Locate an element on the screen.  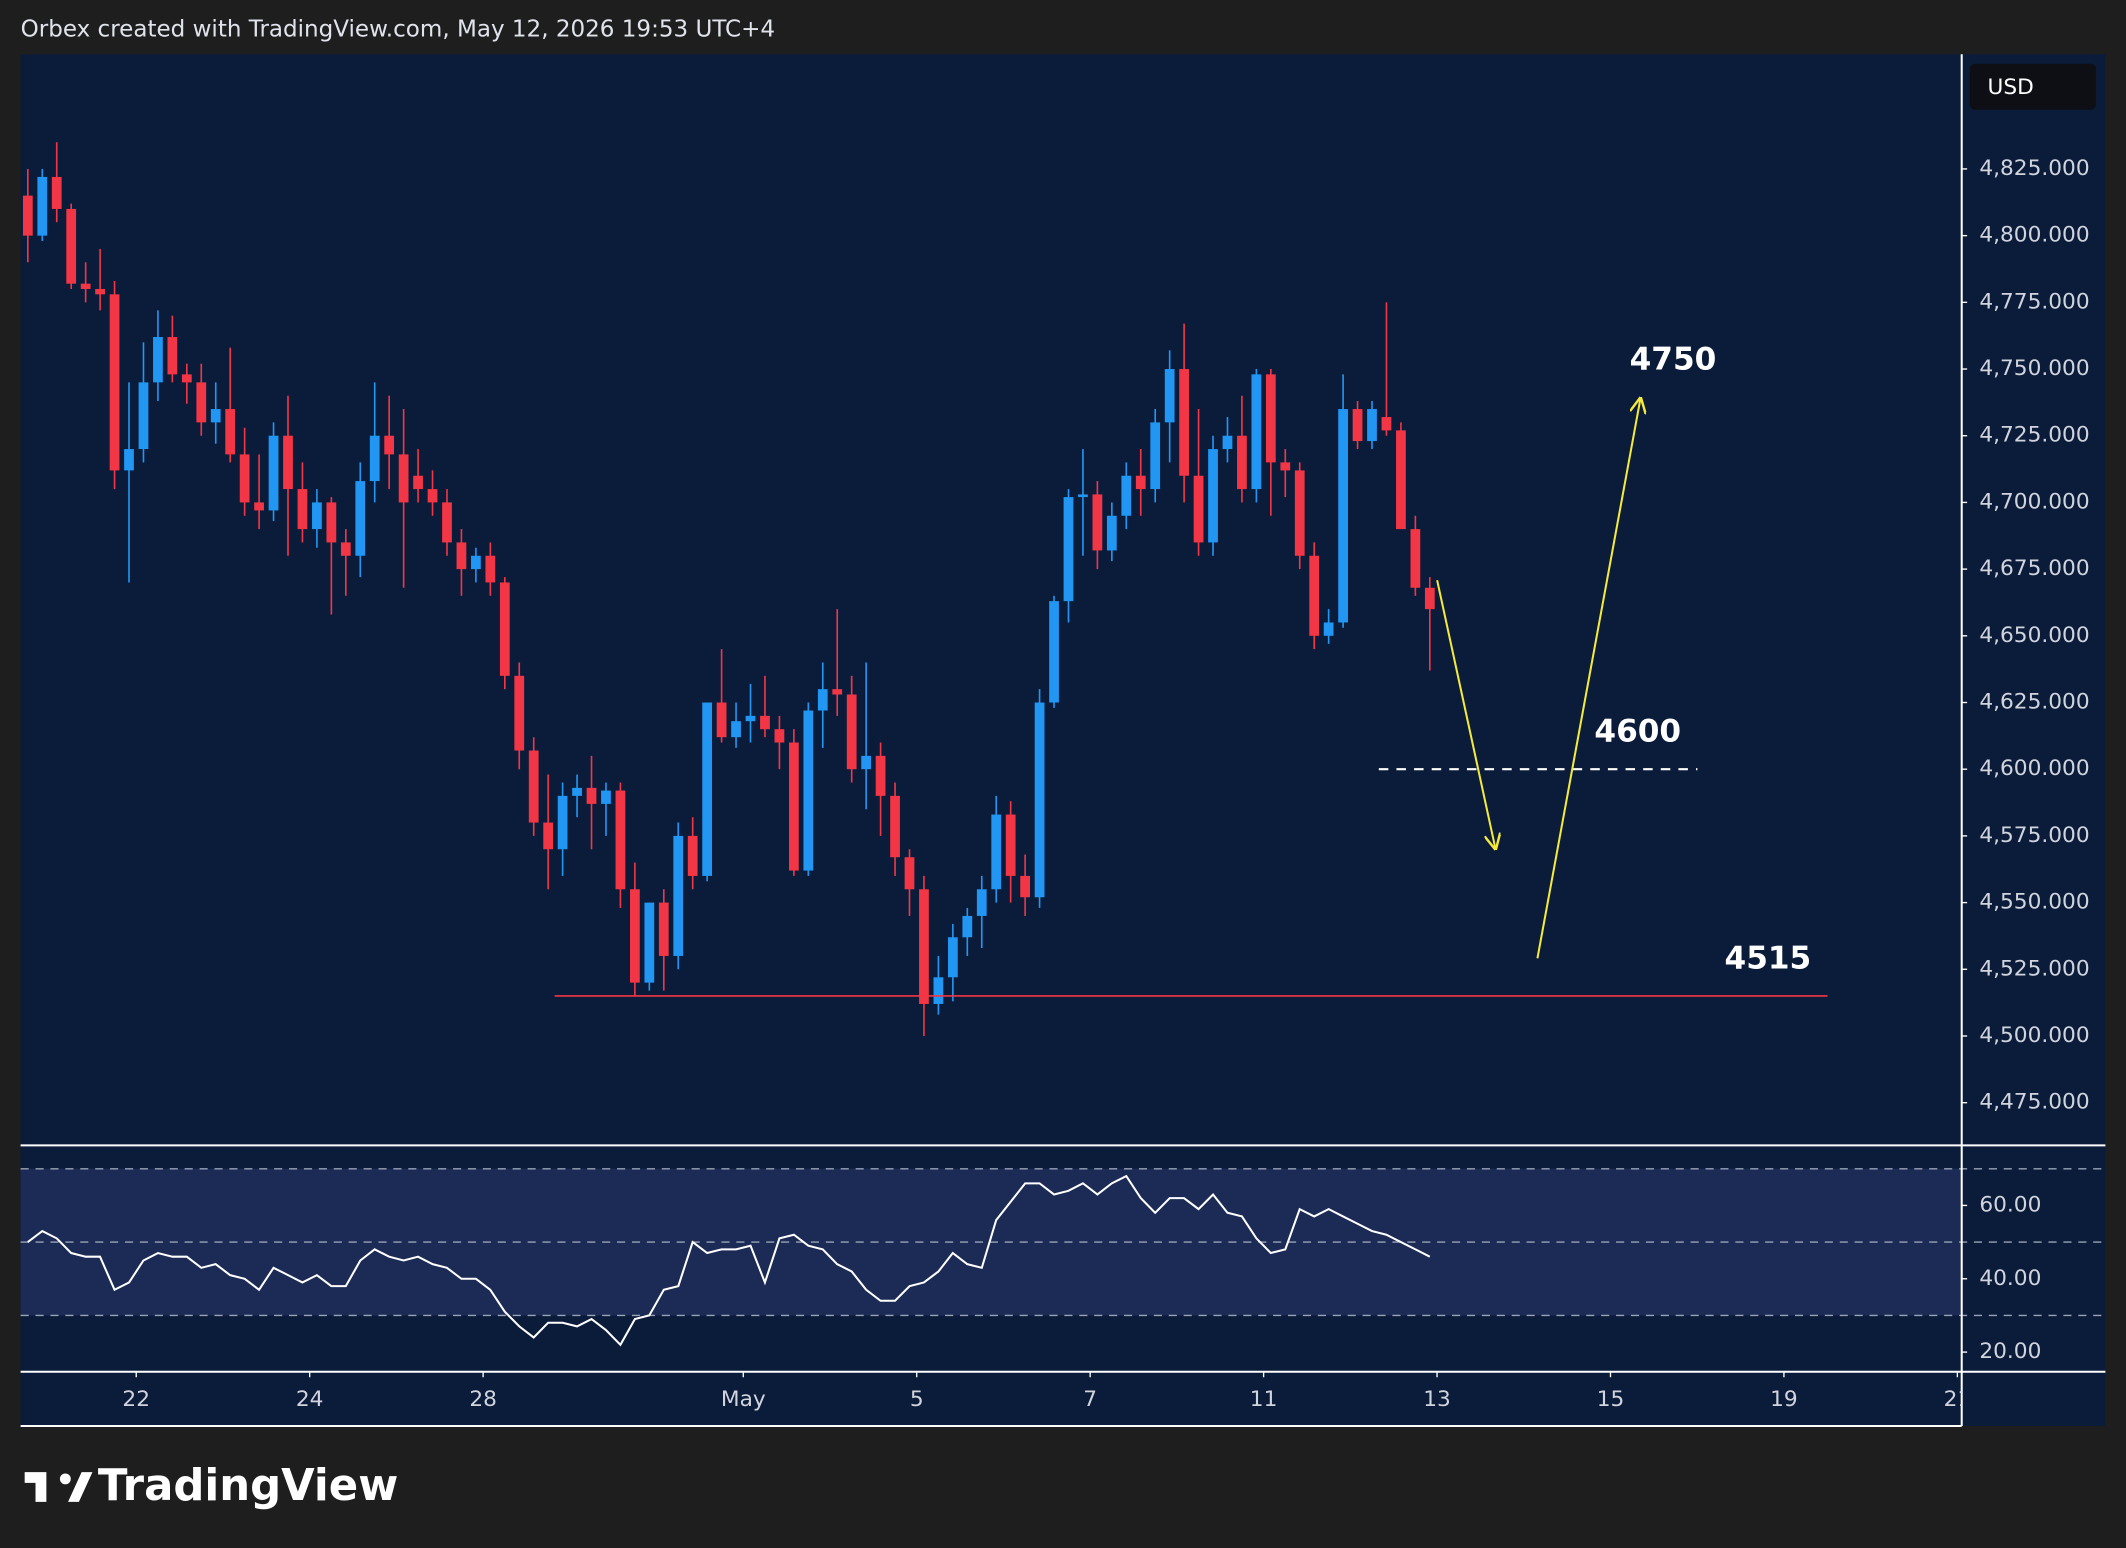
logo: TradingView is located at coordinates (211, 1486).